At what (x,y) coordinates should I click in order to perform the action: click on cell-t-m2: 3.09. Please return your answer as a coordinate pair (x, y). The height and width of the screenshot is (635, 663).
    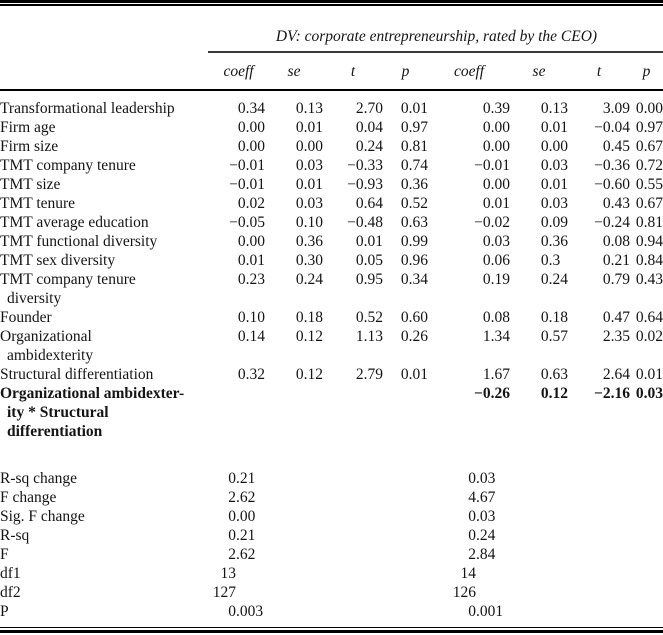
    Looking at the image, I should click on (616, 108).